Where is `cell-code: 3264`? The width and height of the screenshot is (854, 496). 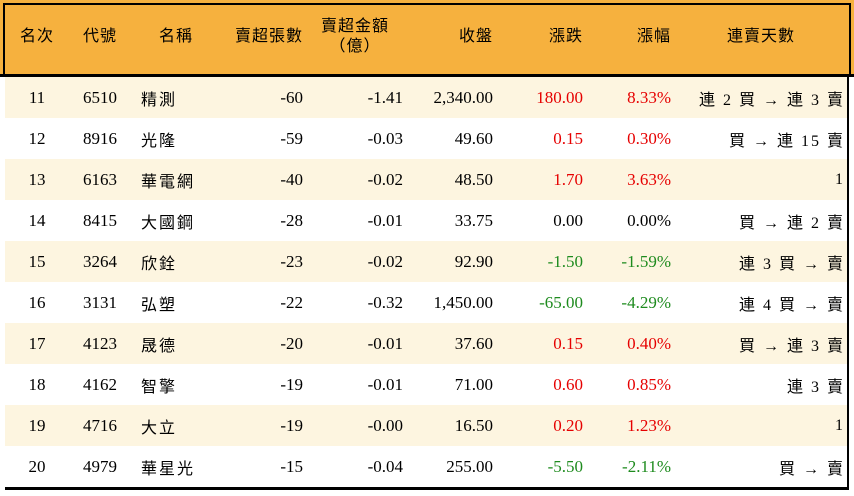
cell-code: 3264 is located at coordinates (100, 261).